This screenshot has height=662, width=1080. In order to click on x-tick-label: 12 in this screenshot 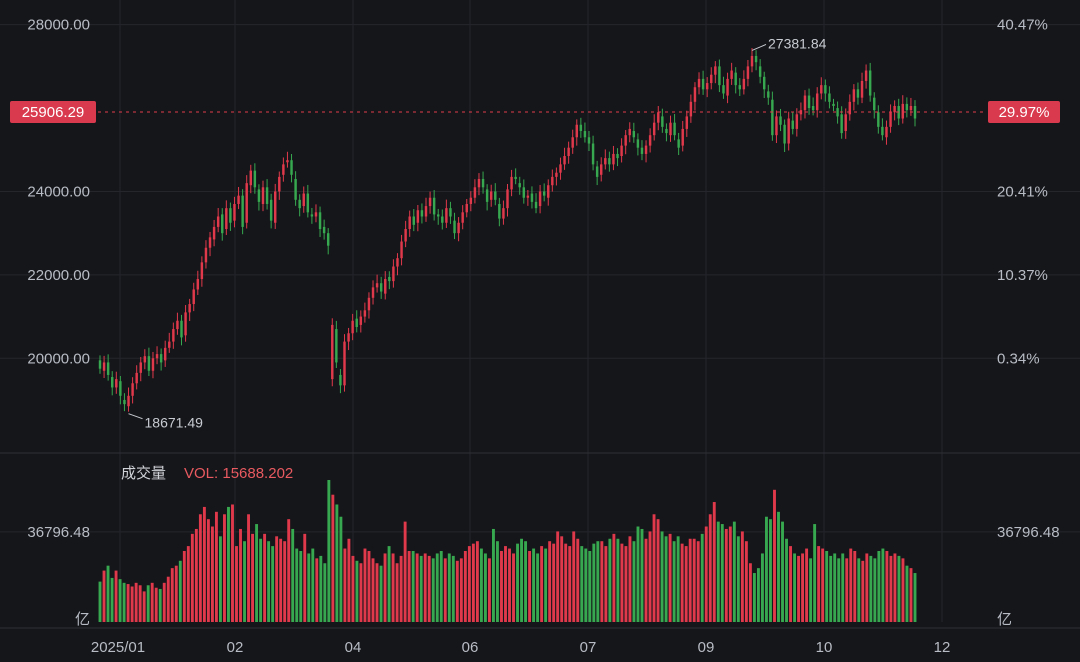, I will do `click(942, 647)`.